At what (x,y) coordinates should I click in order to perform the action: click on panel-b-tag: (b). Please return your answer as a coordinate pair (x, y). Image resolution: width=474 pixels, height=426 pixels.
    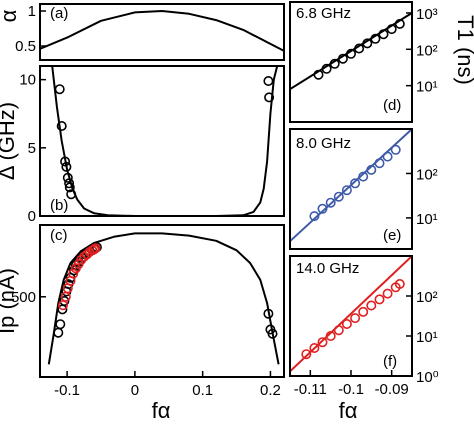
    Looking at the image, I should click on (59, 205).